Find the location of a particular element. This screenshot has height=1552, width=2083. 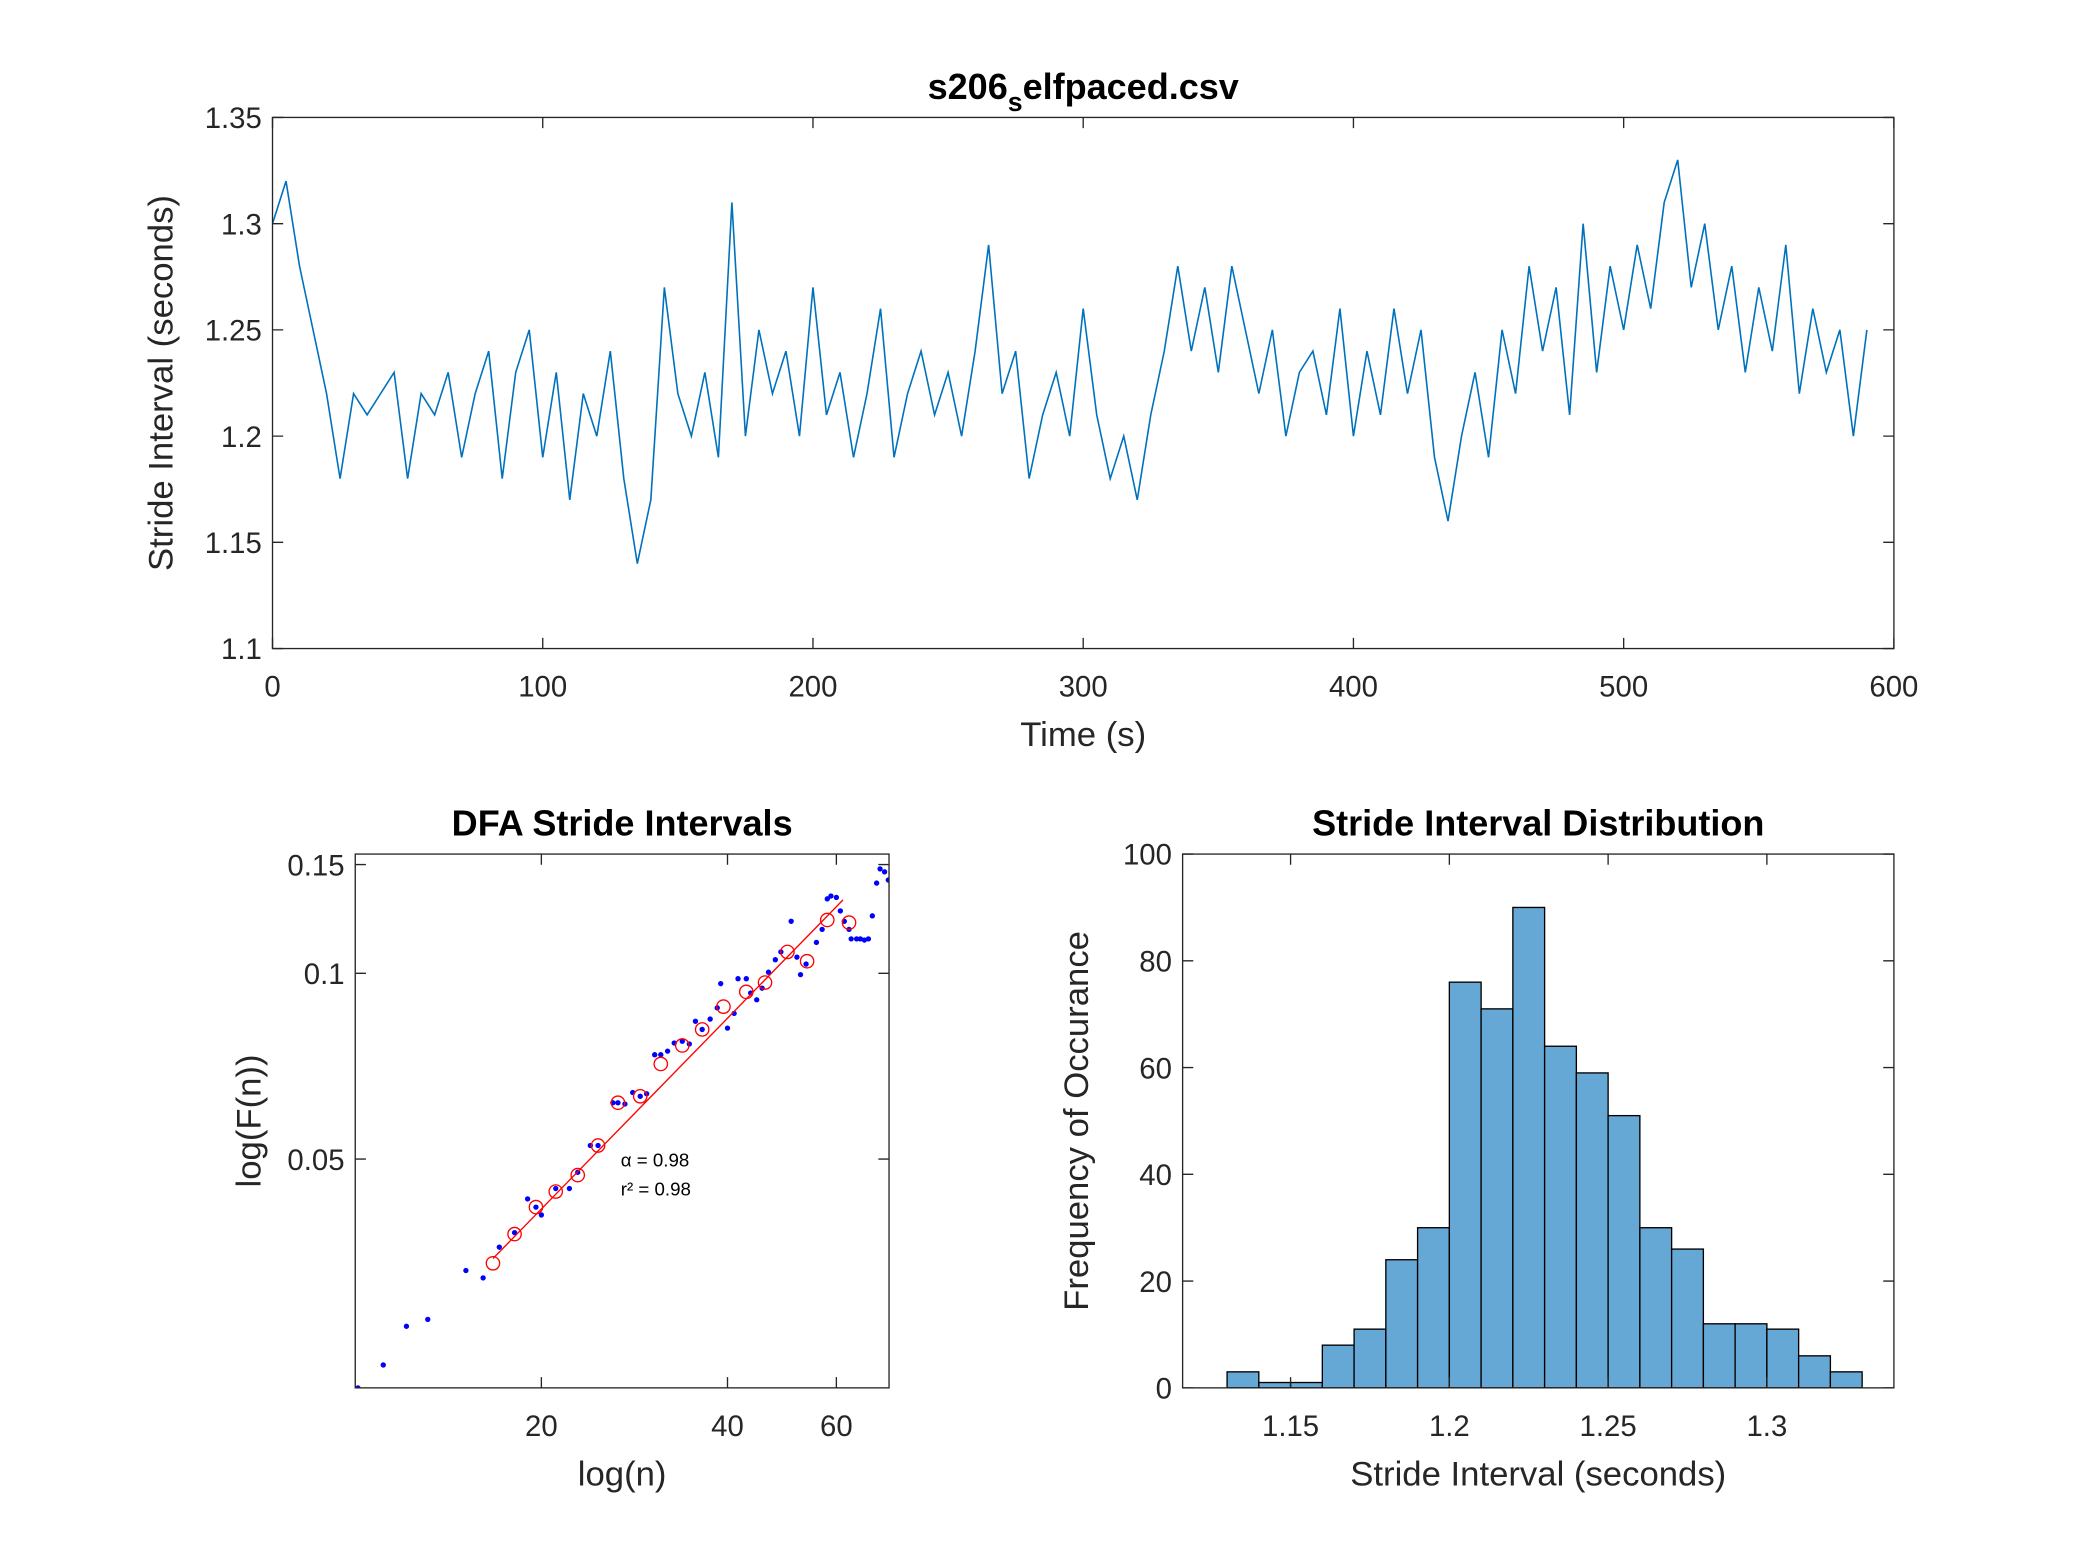

annotation: r² = 0.98 is located at coordinates (656, 1189).